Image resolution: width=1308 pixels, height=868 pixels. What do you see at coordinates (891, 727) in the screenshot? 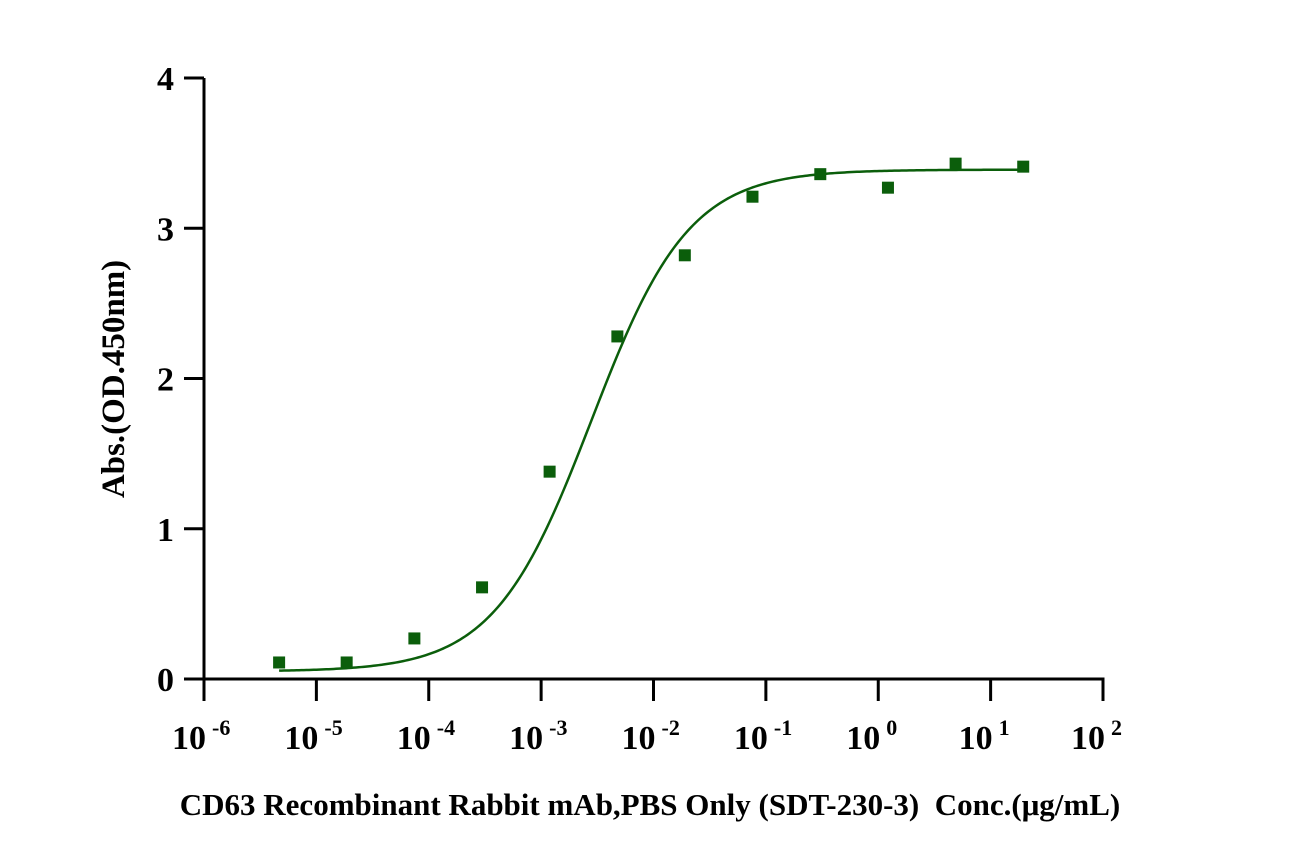
I see `x-tick-exponent: 0` at bounding box center [891, 727].